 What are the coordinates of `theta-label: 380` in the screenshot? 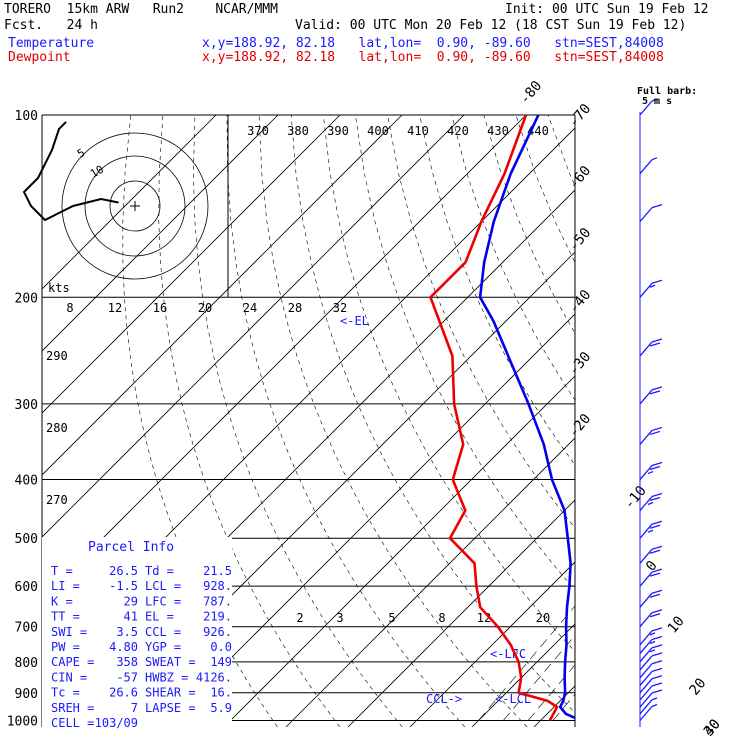 It's located at (298, 131).